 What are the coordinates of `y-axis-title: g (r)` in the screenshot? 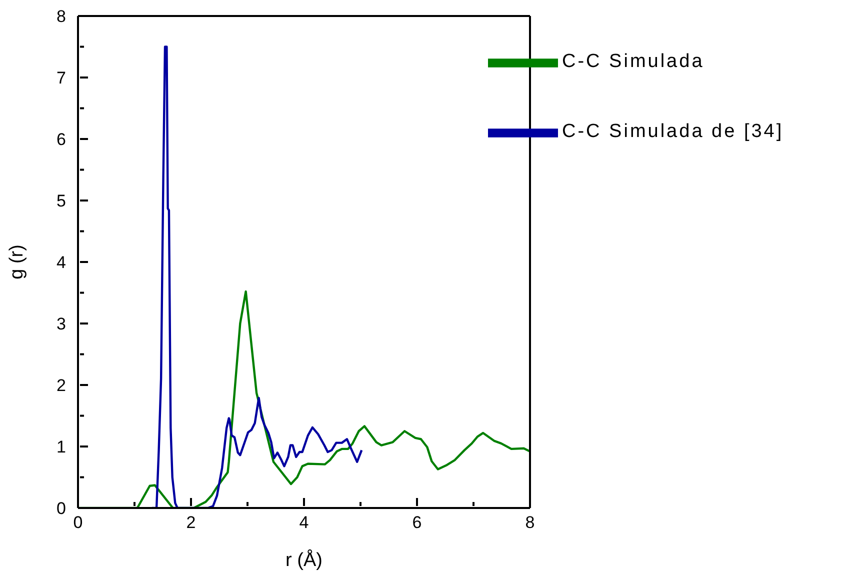 It's located at (17, 262).